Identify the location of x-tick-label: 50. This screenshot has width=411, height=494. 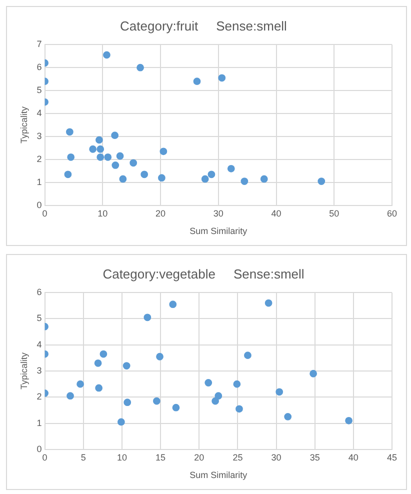
(334, 213).